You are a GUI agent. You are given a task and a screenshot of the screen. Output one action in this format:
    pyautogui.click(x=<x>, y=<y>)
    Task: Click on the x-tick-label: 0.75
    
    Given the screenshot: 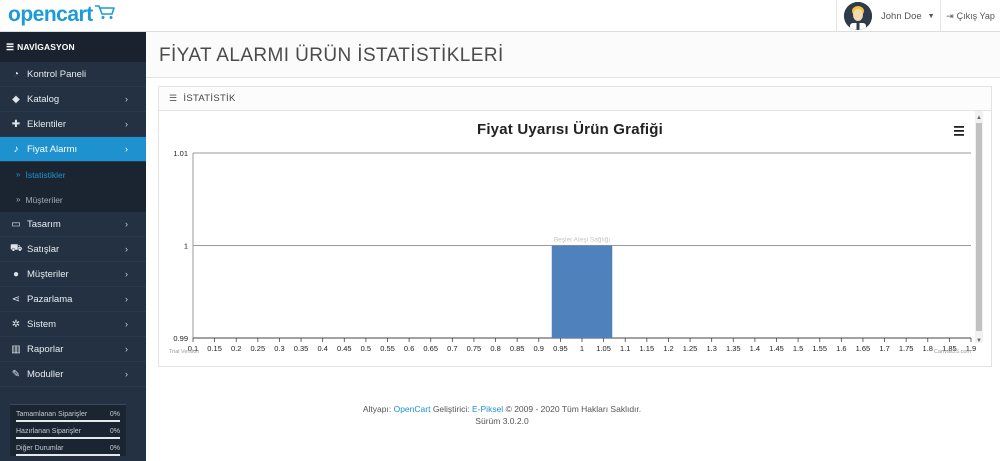 What is the action you would take?
    pyautogui.click(x=474, y=348)
    